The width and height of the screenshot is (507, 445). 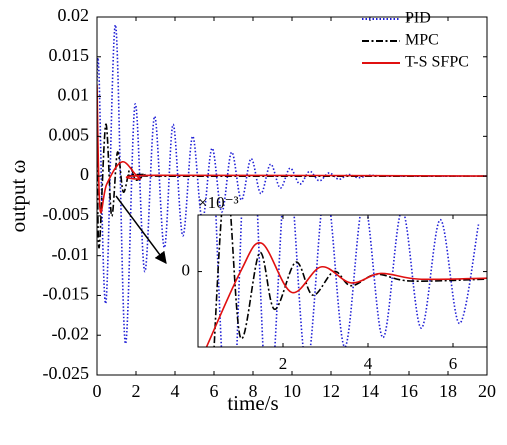 What do you see at coordinates (71, 254) in the screenshot?
I see `y-tick-label: -0.01` at bounding box center [71, 254].